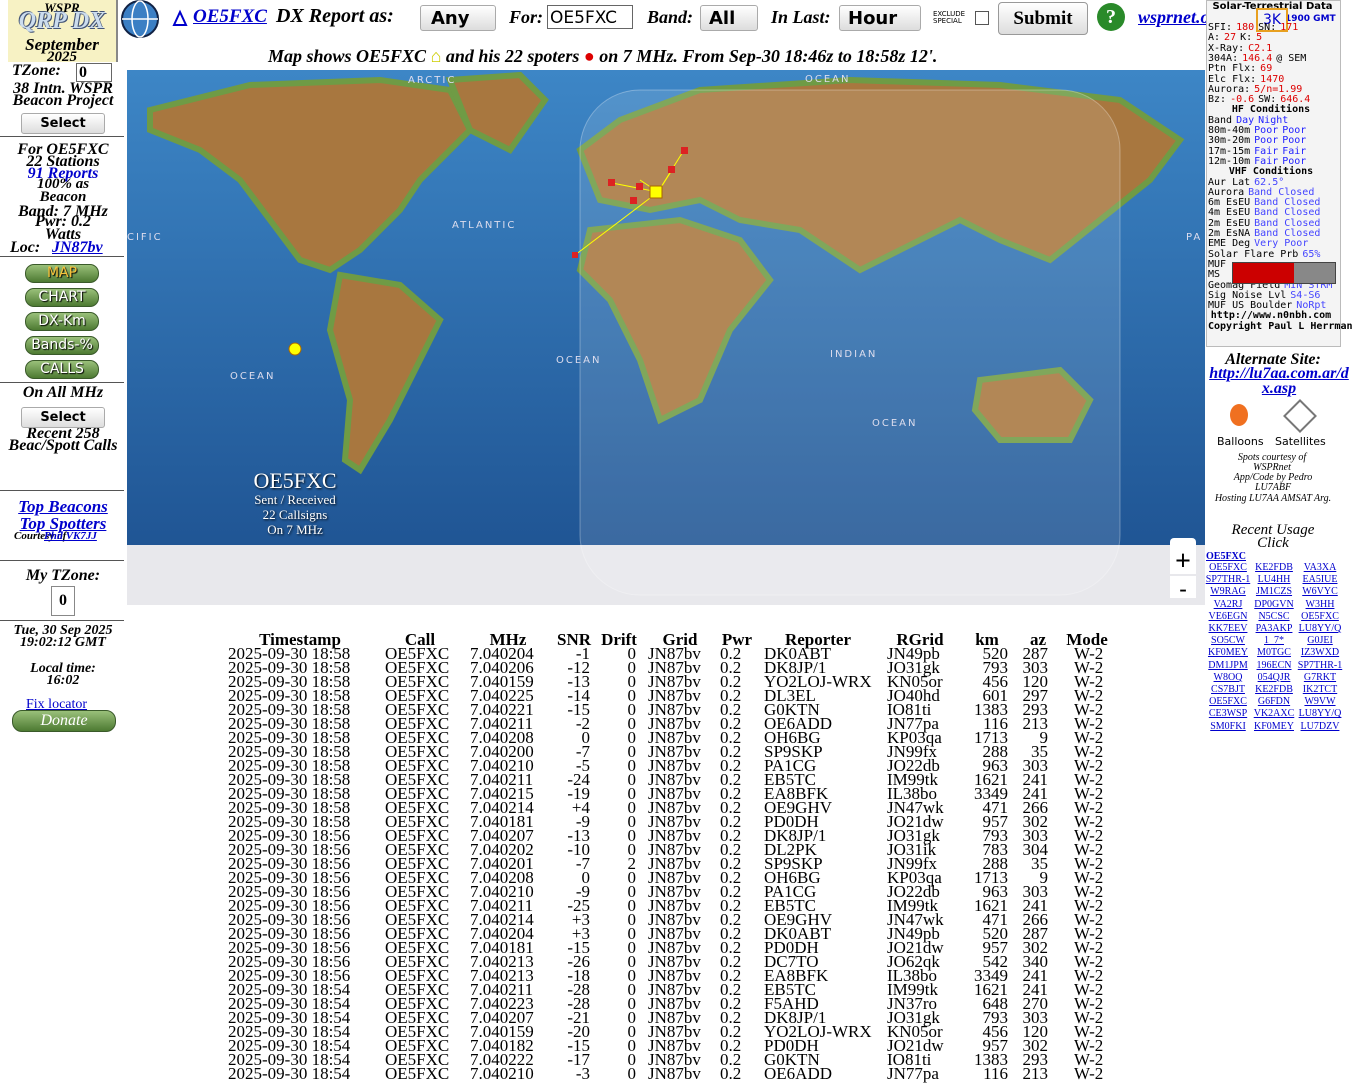 The height and width of the screenshot is (1083, 1352). Describe the element at coordinates (1274, 653) in the screenshot. I see `usage-call: M0TGC` at that location.